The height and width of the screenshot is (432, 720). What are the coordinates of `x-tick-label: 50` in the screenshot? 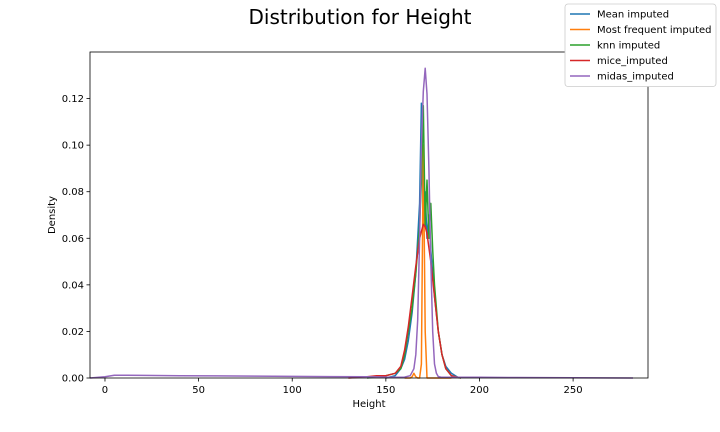 It's located at (198, 390).